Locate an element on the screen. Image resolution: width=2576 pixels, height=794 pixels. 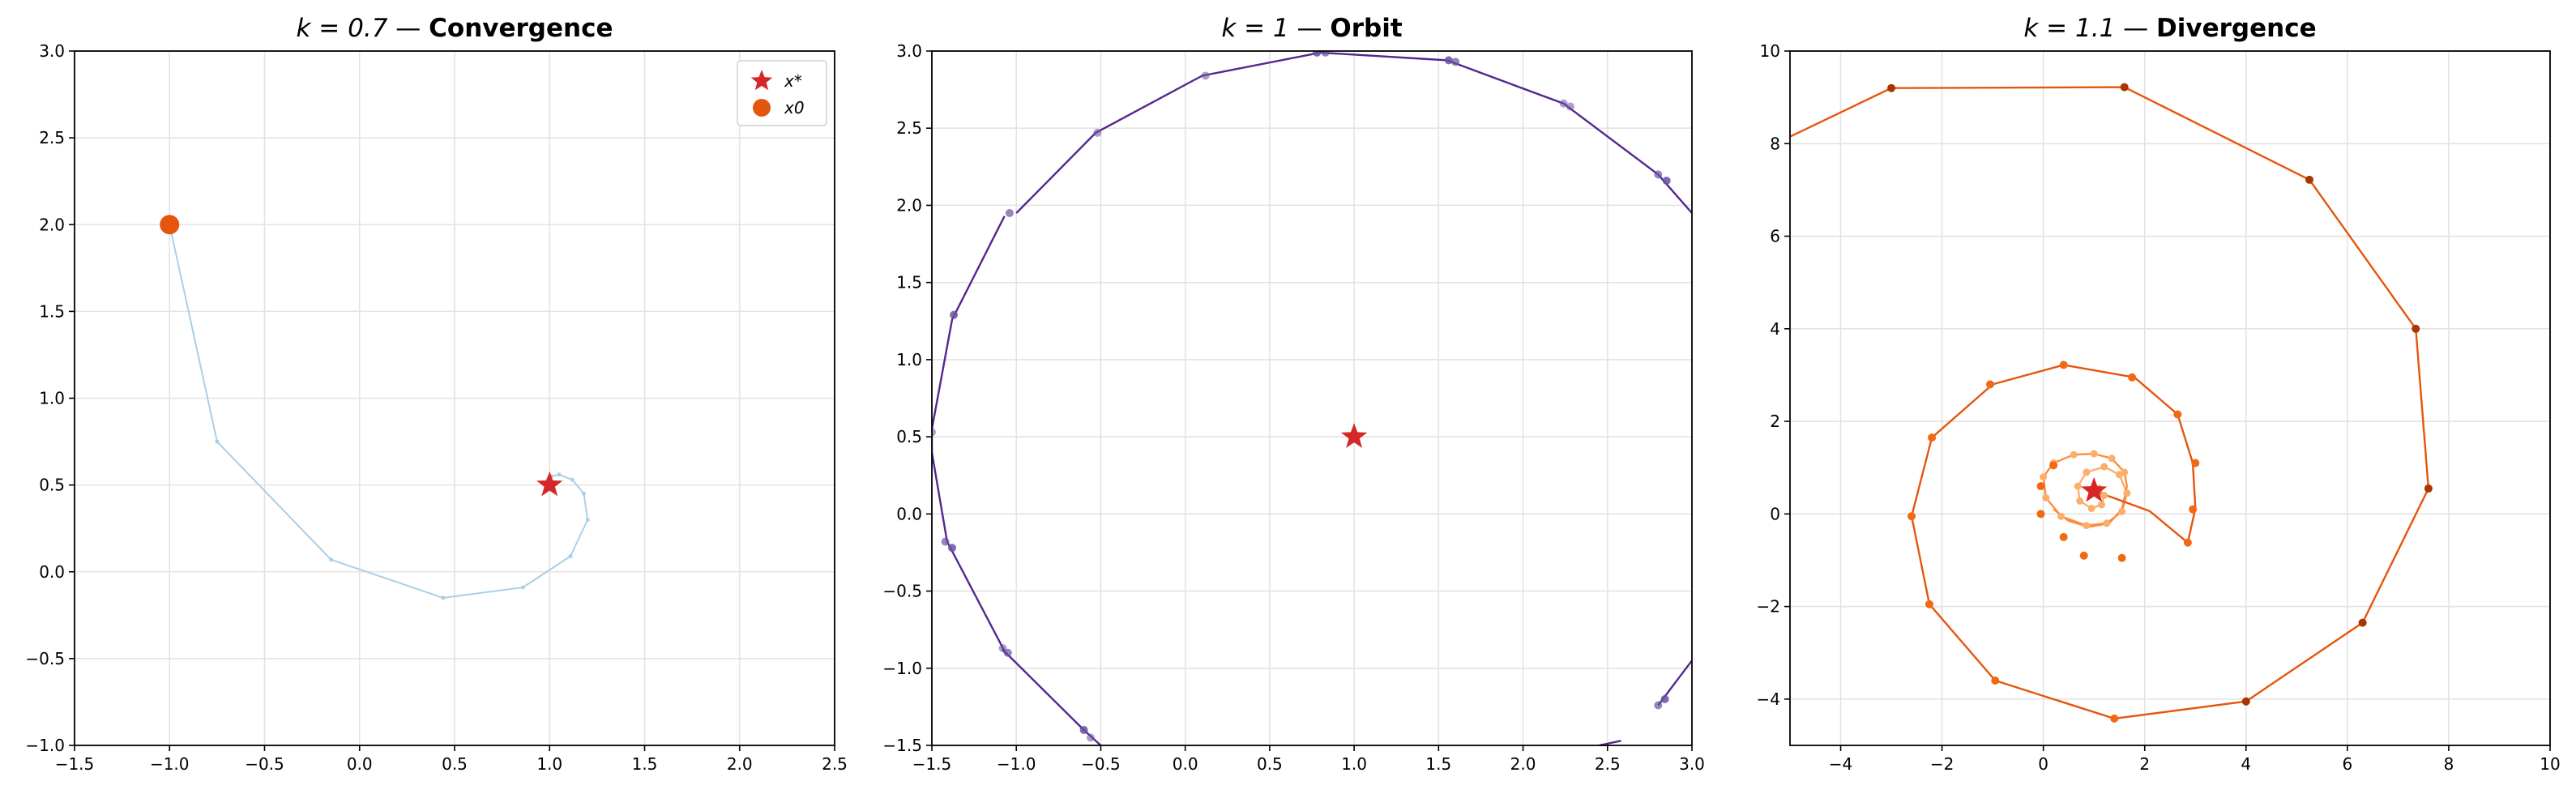
x-tick-label: 6 is located at coordinates (2347, 764).